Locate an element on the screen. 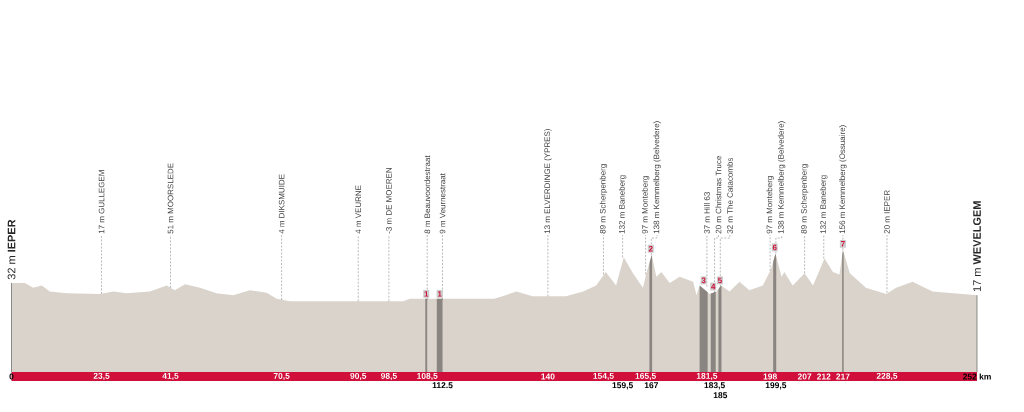  x-tick-label: 70,5 is located at coordinates (281, 376).